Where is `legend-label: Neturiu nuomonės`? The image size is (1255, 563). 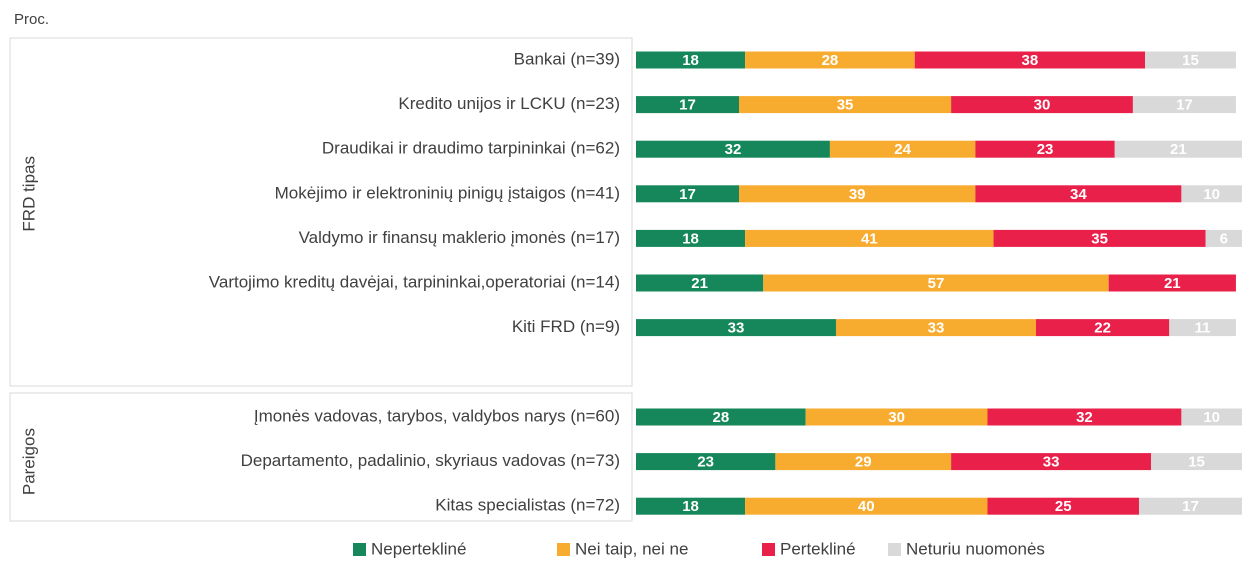
legend-label: Neturiu nuomonės is located at coordinates (975, 548).